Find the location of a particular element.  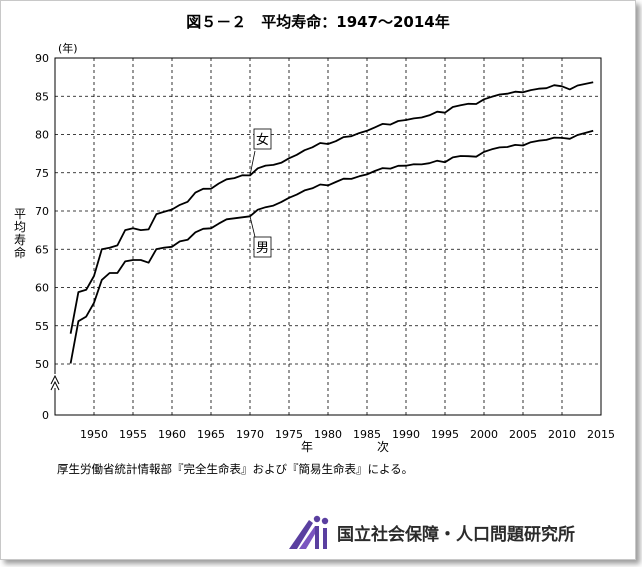

x-tick-label: 2005 is located at coordinates (523, 434).